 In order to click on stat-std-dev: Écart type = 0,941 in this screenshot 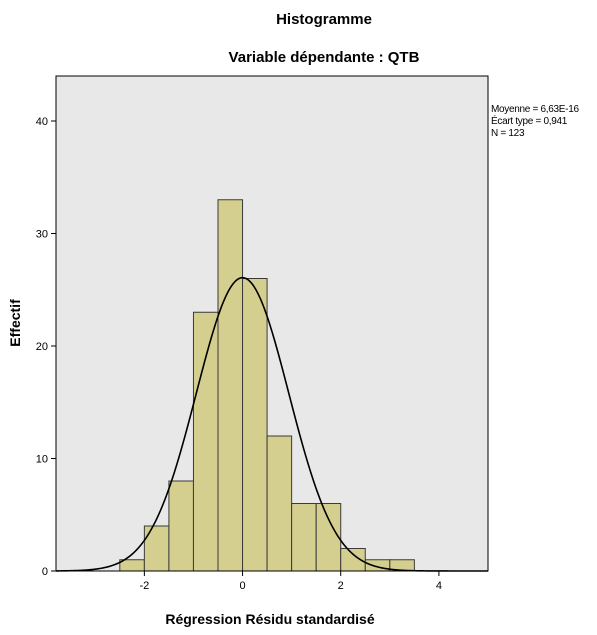, I will do `click(529, 120)`.